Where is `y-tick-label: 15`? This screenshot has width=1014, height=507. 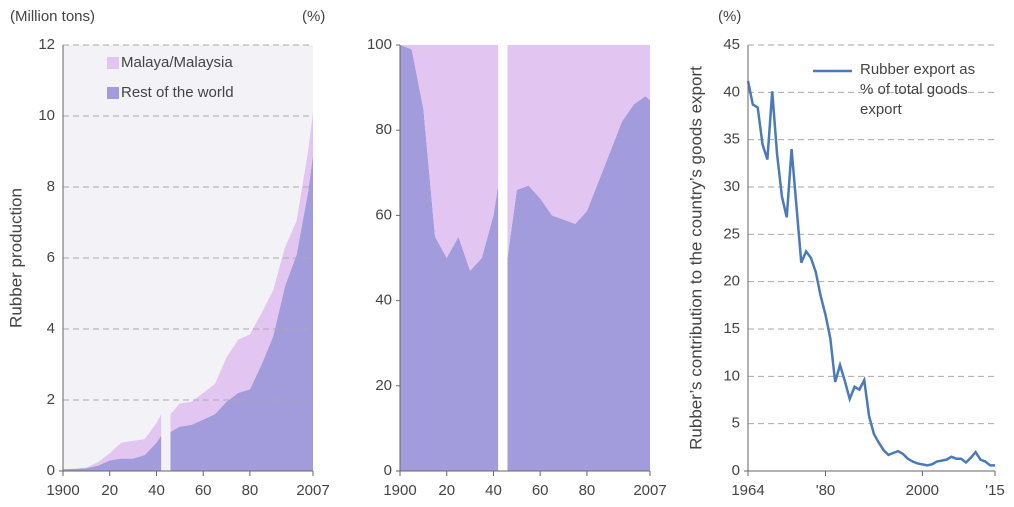
y-tick-label: 15 is located at coordinates (731, 328).